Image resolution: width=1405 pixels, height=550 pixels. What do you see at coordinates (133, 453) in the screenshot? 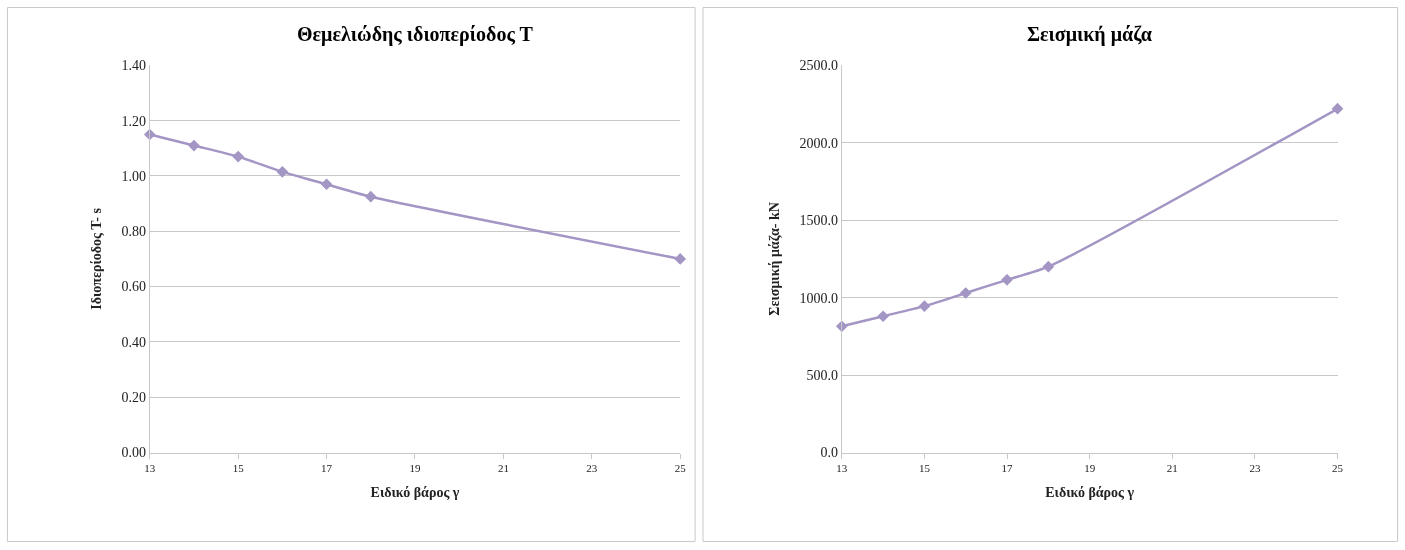
I see `y-tick-label: 0.00` at bounding box center [133, 453].